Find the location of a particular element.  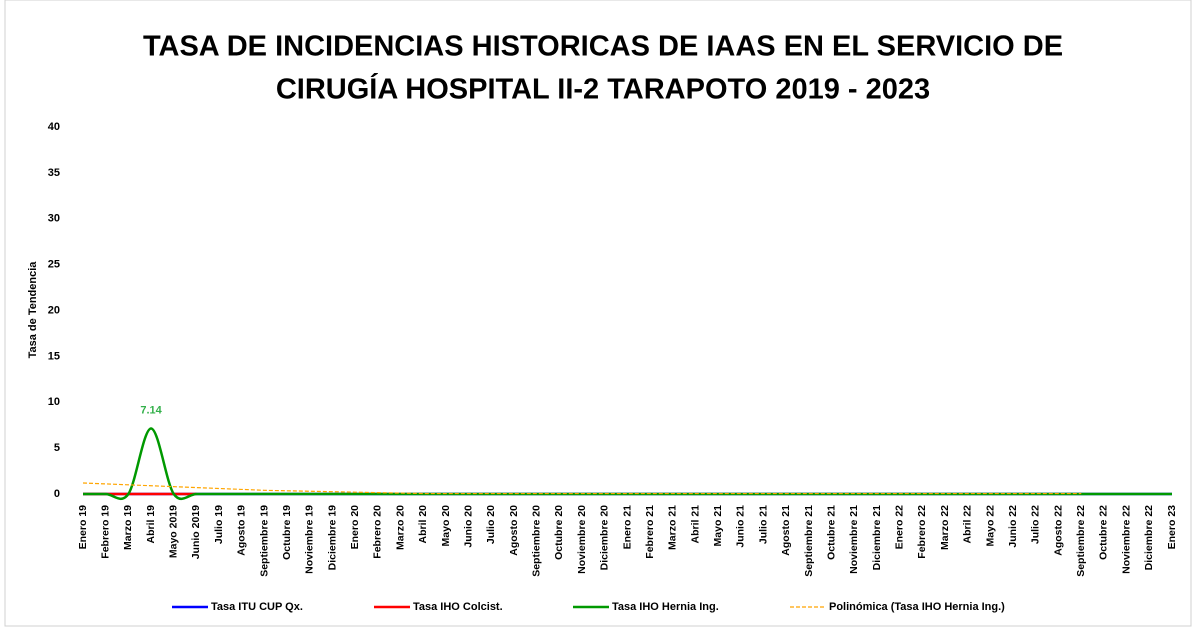

x-tick-label: Octubre 22 is located at coordinates (1104, 532).